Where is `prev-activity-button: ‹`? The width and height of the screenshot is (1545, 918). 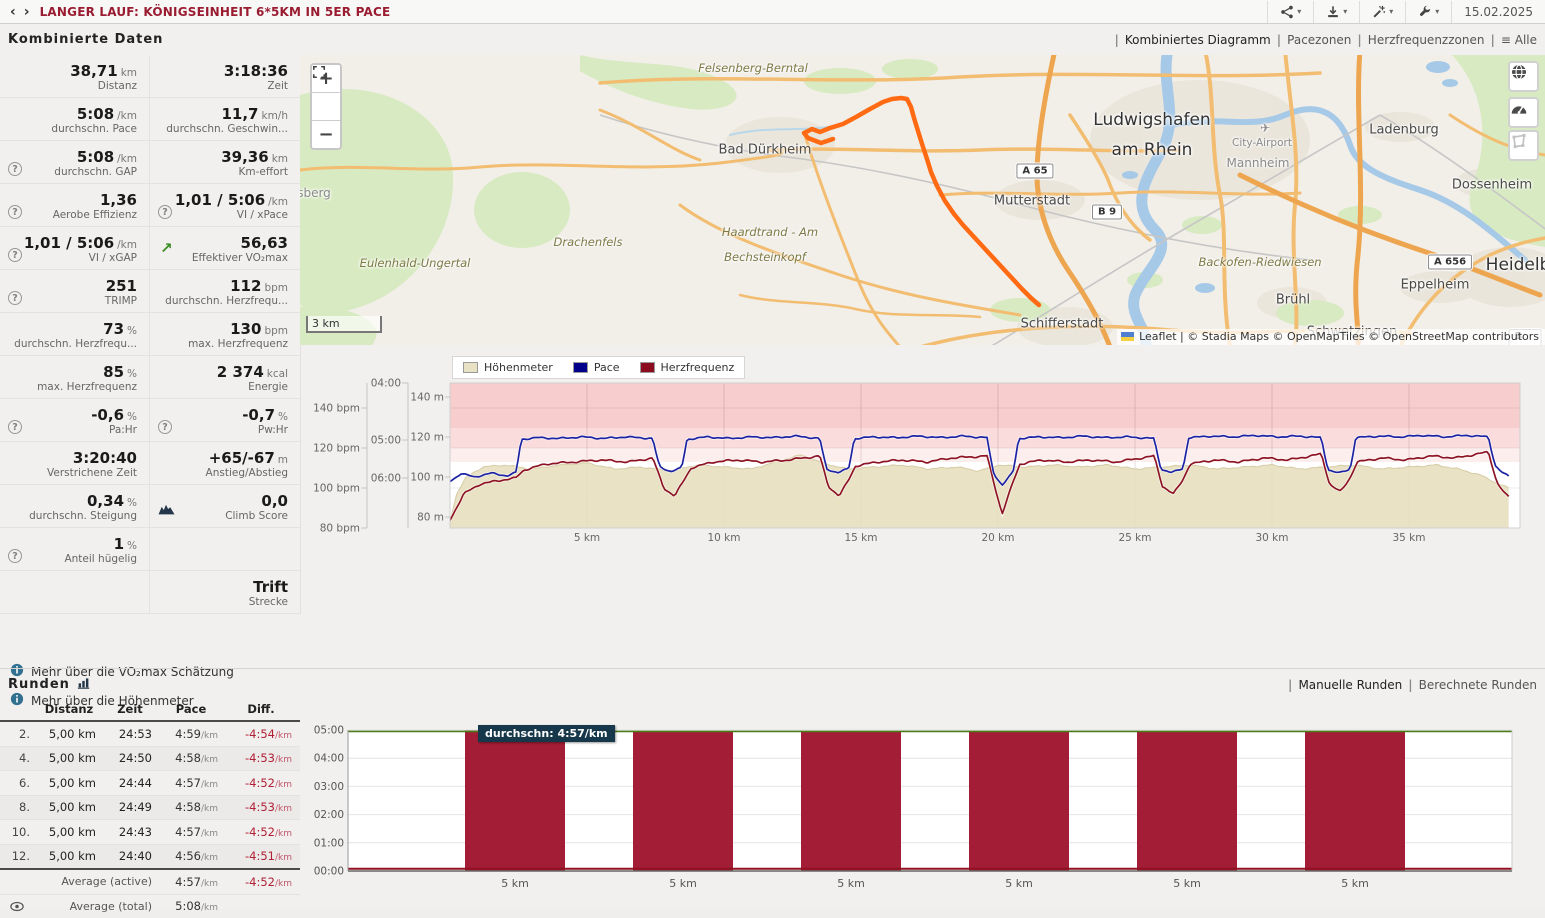 prev-activity-button: ‹ is located at coordinates (13, 12).